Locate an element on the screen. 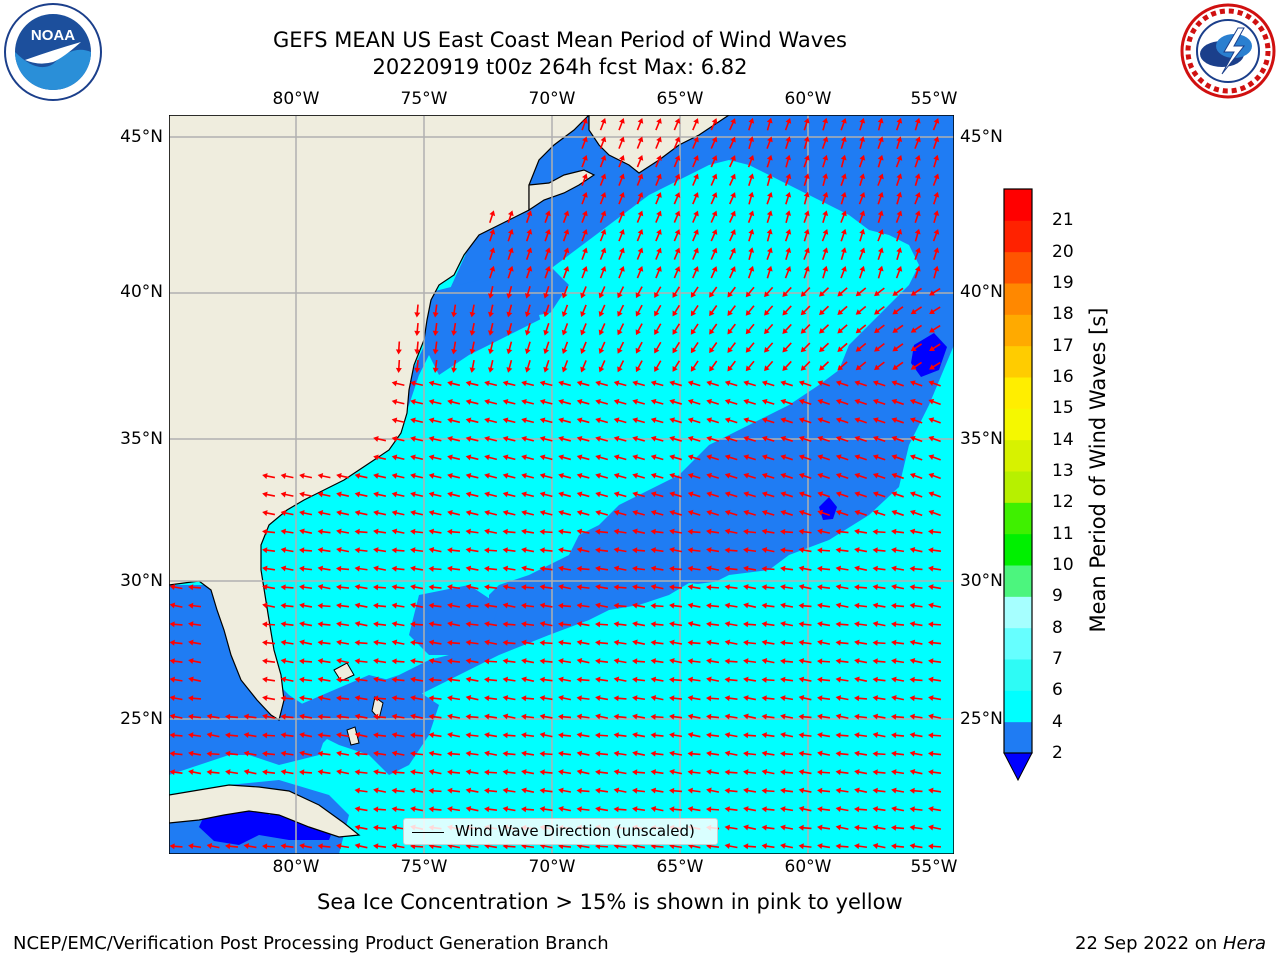  lon-tick-top-4: 65°W is located at coordinates (680, 99).